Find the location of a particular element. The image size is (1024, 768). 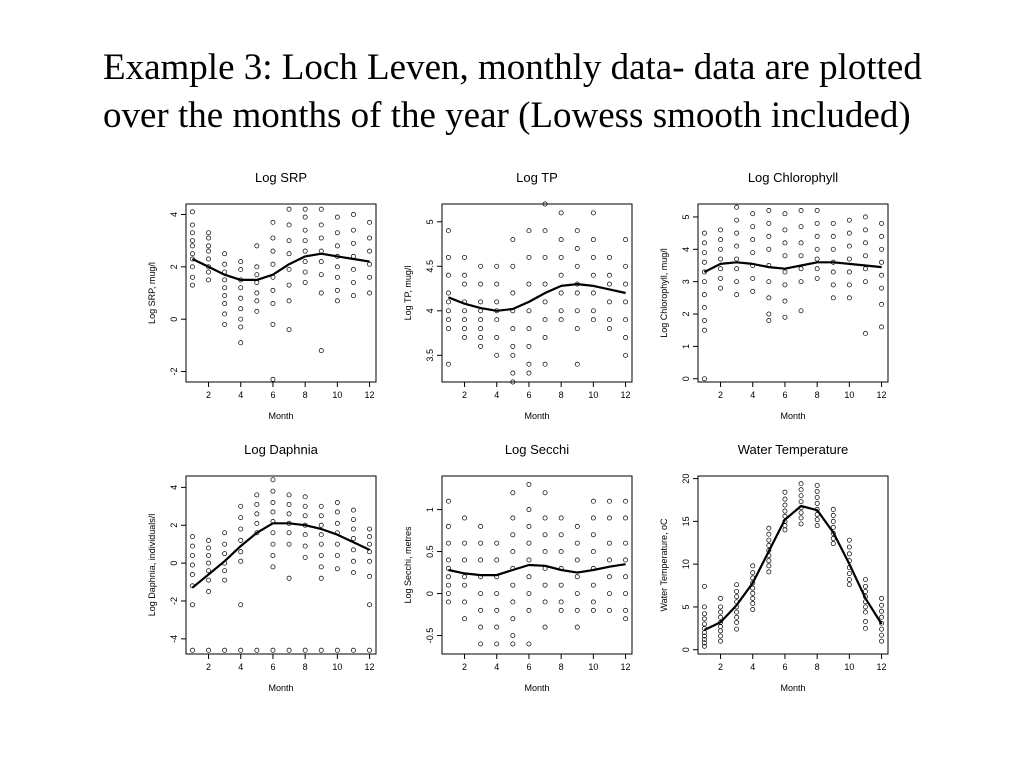

y-tick-label: 0.5 is located at coordinates (430, 551).